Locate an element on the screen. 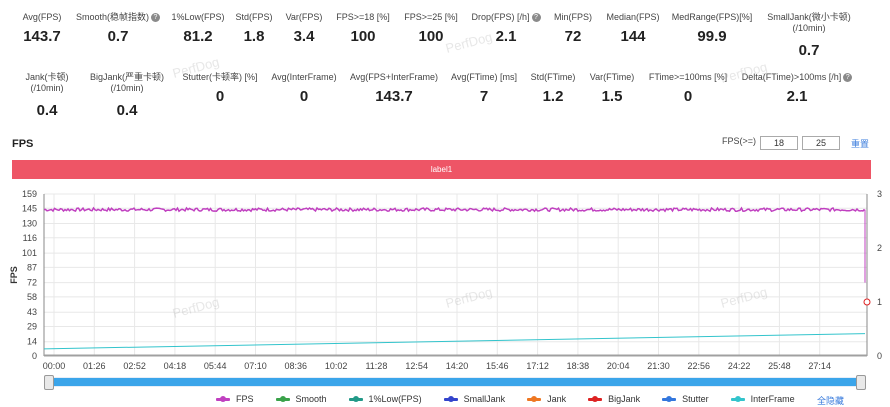 The width and height of the screenshot is (890, 407). metric: FPS>=25 [%] 100 is located at coordinates (431, 28).